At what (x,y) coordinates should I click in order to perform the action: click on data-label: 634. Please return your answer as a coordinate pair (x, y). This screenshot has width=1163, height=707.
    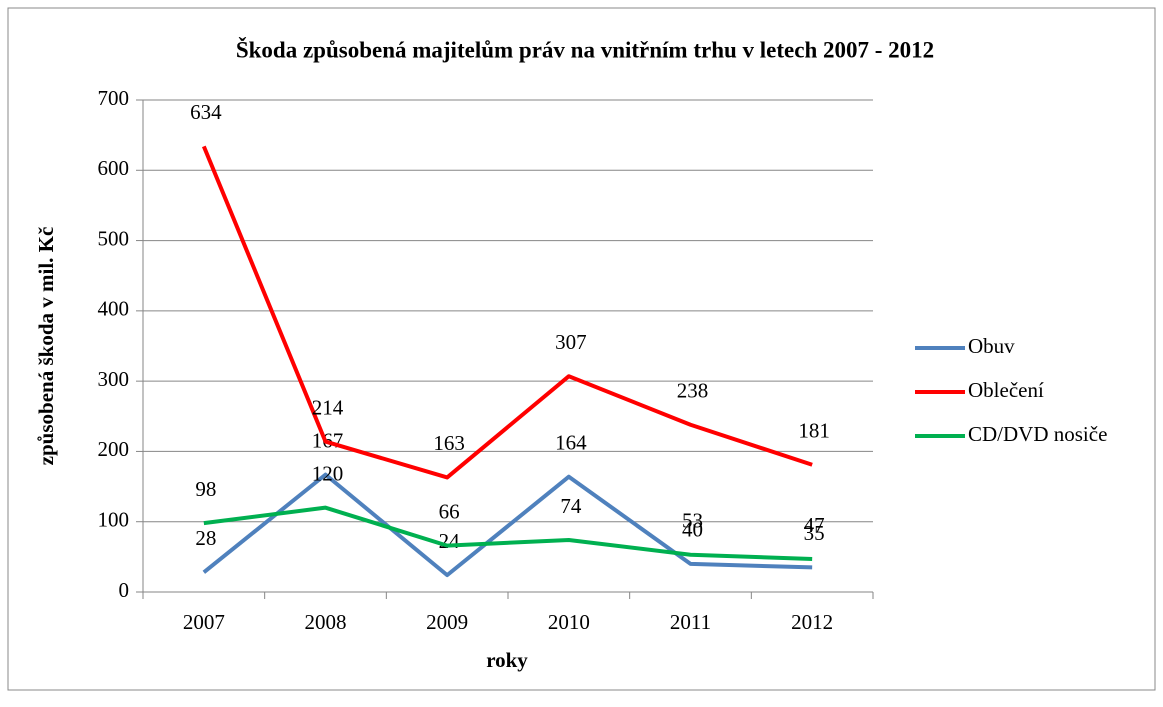
    Looking at the image, I should click on (206, 112).